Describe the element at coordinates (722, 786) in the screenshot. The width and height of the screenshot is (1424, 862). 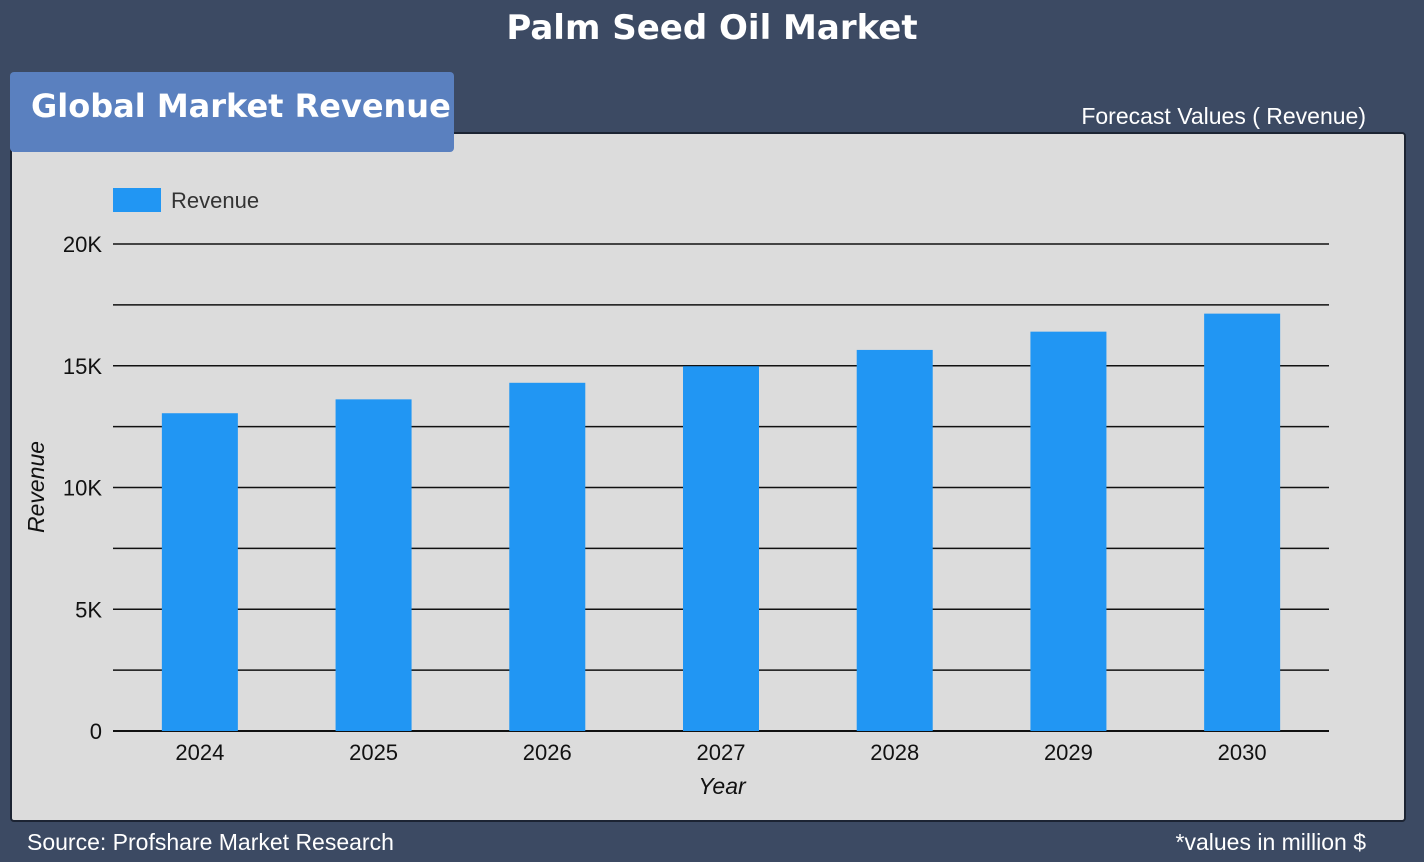
I see `x-axis-title: Year` at that location.